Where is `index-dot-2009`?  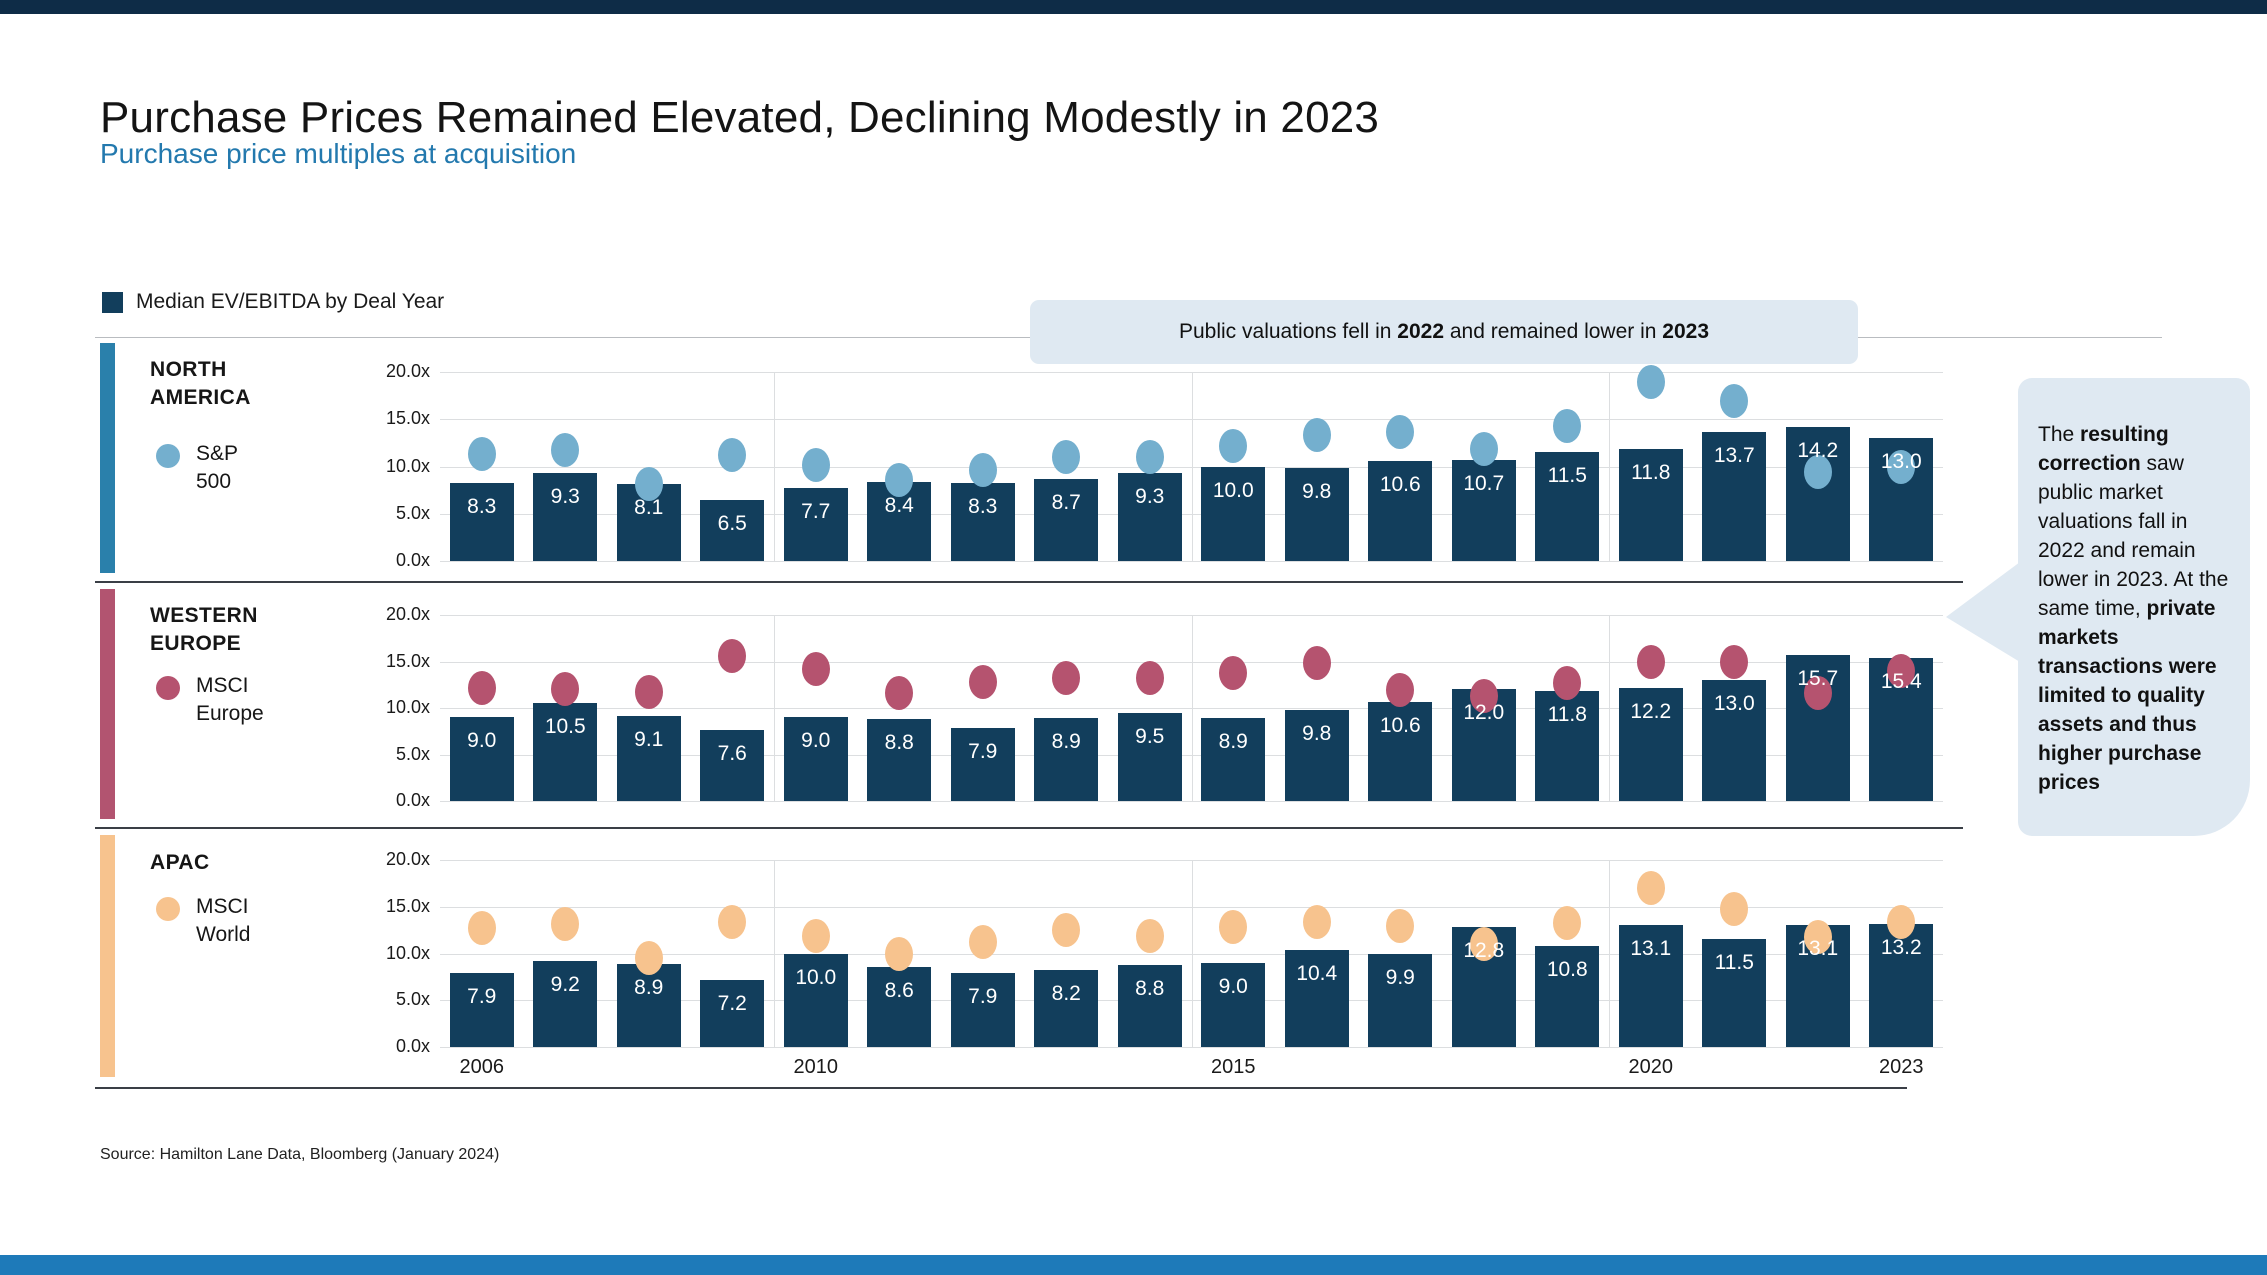
index-dot-2009 is located at coordinates (732, 921).